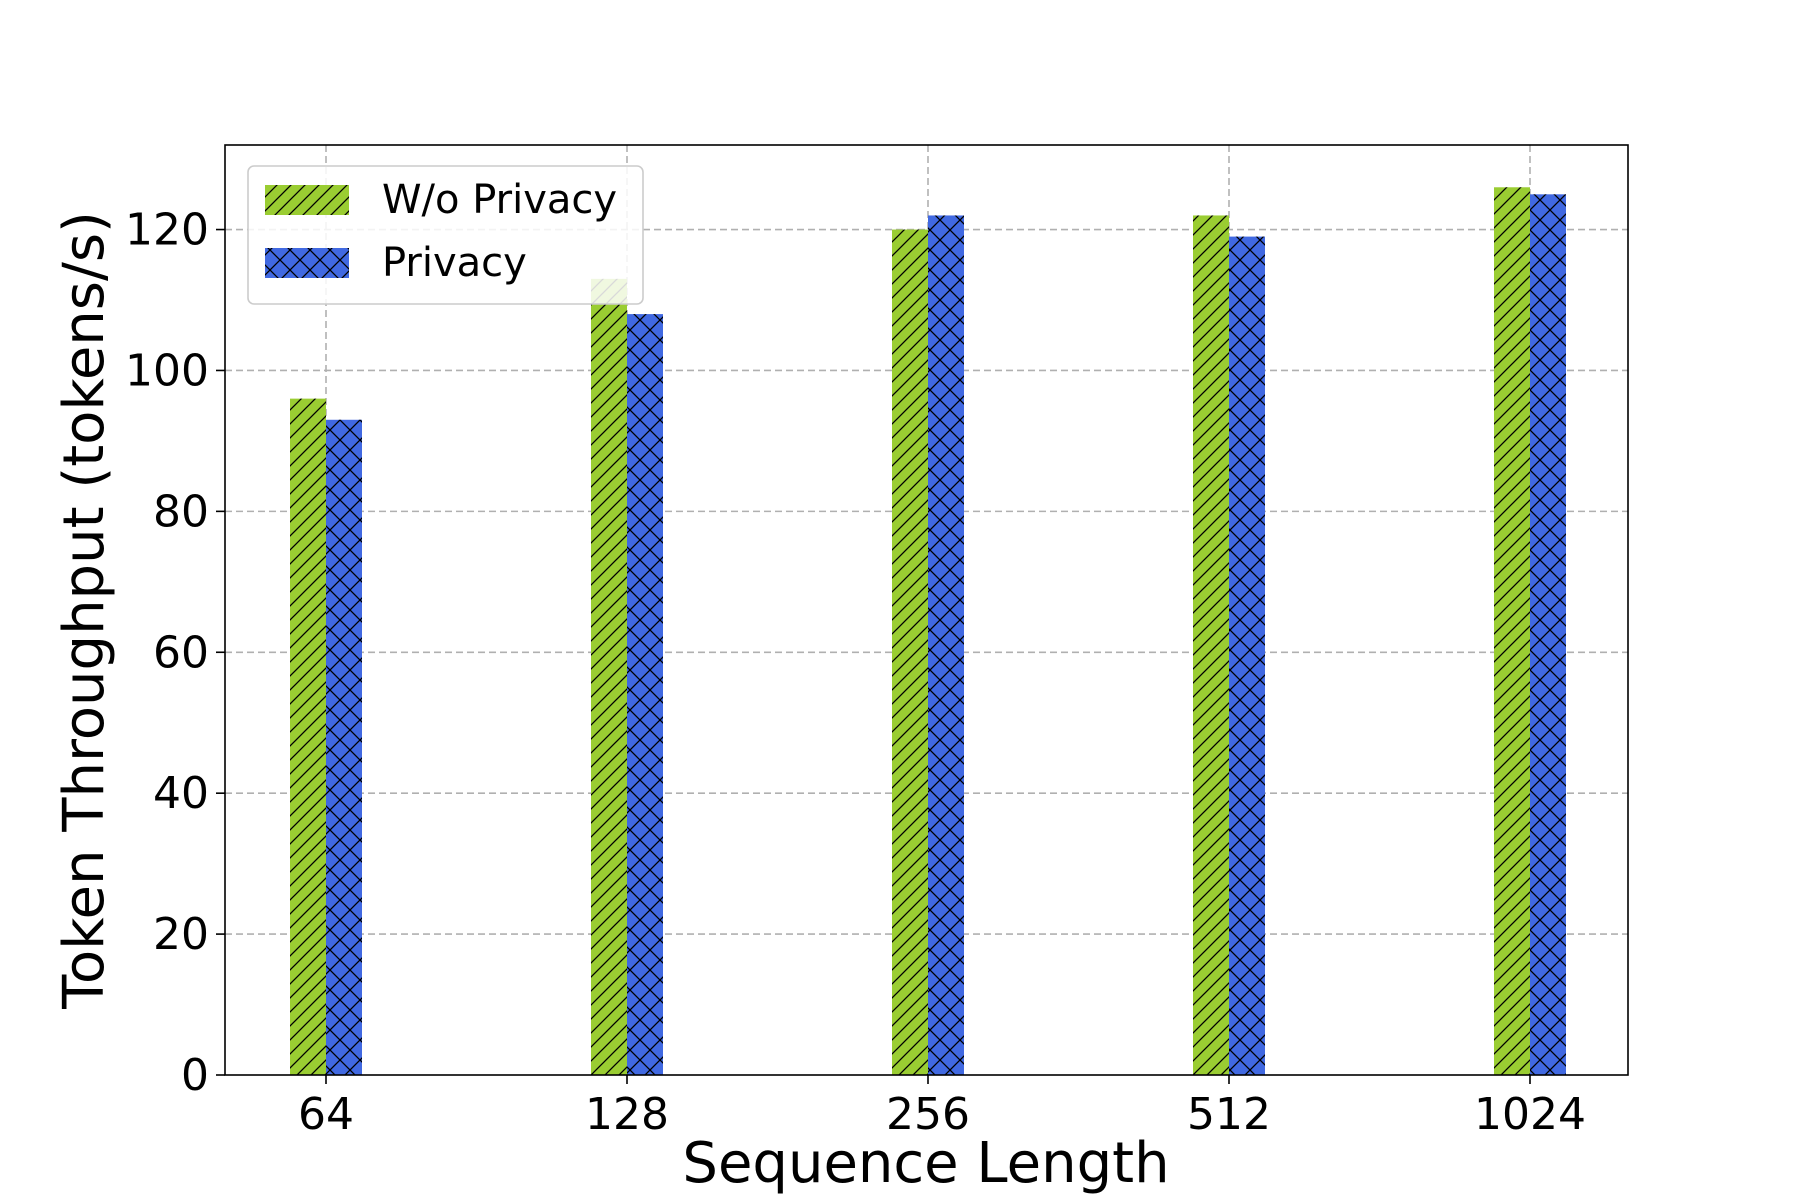 The image size is (1800, 1200). What do you see at coordinates (454, 263) in the screenshot?
I see `legend-label: Privacy` at bounding box center [454, 263].